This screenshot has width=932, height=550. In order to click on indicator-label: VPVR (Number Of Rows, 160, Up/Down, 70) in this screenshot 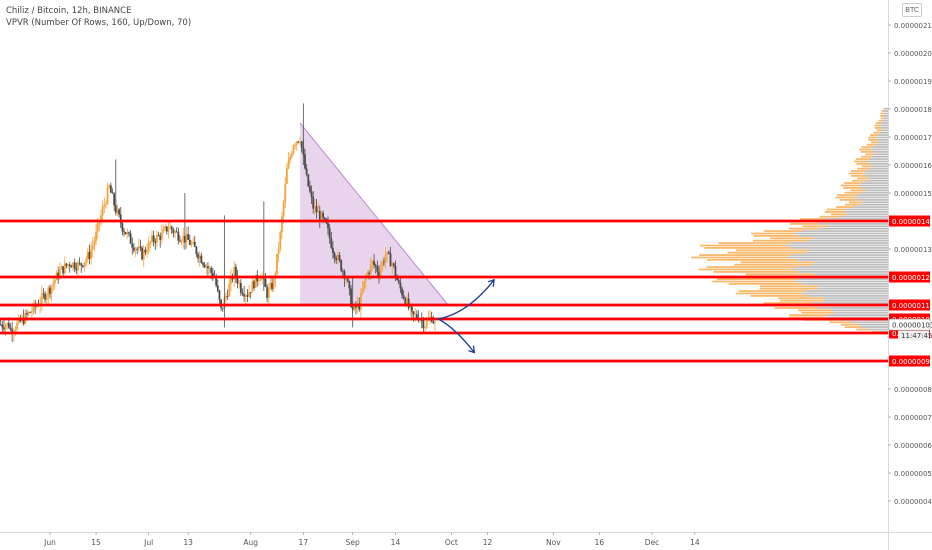, I will do `click(99, 23)`.